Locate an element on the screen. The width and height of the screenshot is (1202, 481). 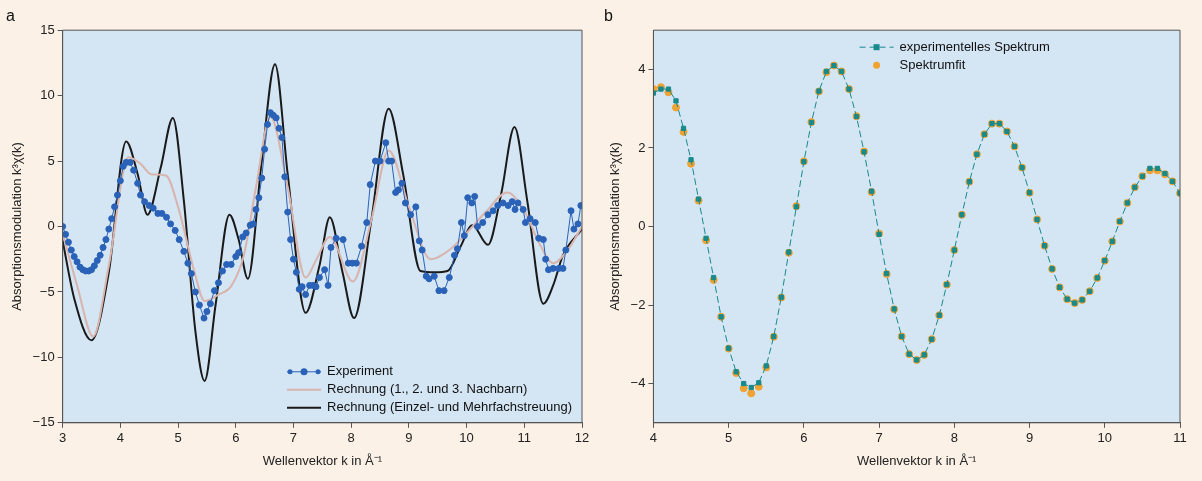
legend-label: Spektrumfit is located at coordinates (932, 64).